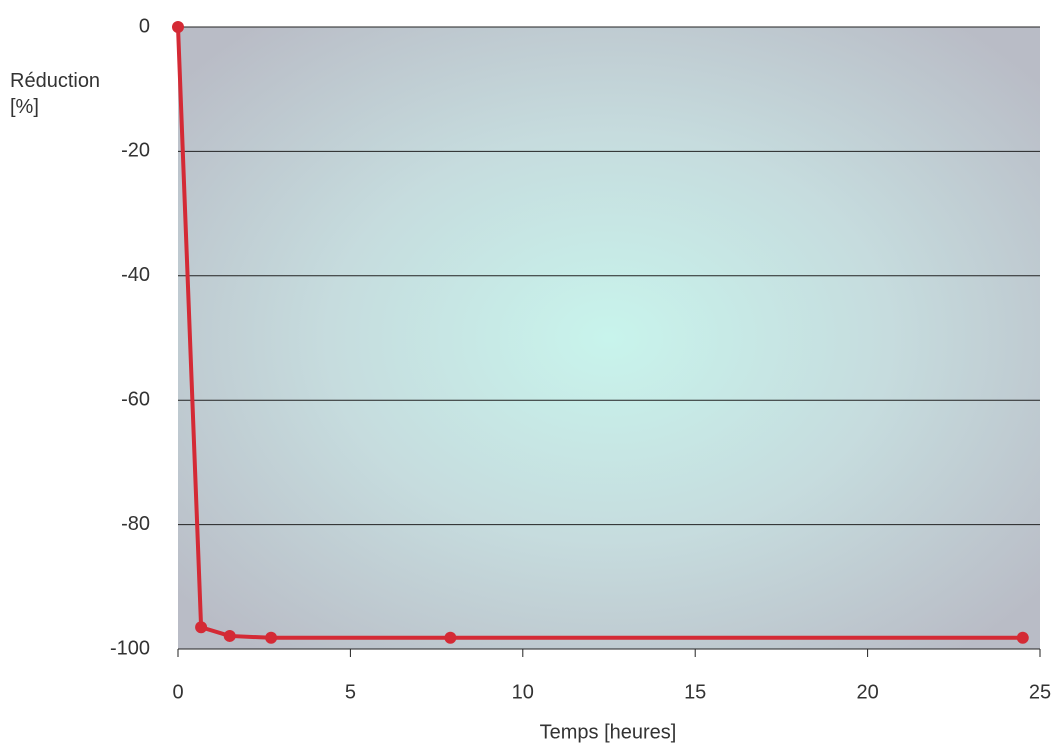  What do you see at coordinates (867, 692) in the screenshot?
I see `x-tick-label: 20` at bounding box center [867, 692].